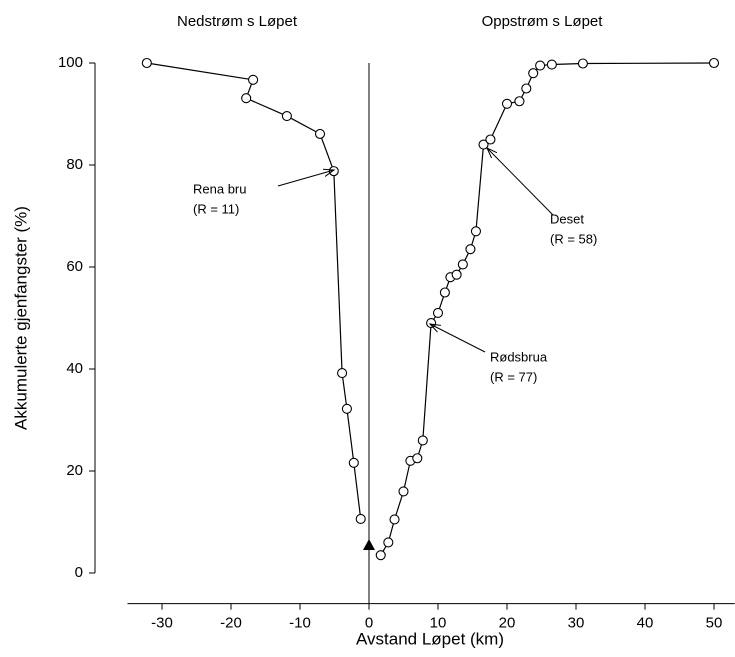  What do you see at coordinates (74, 266) in the screenshot?
I see `y-tick-label: 60` at bounding box center [74, 266].